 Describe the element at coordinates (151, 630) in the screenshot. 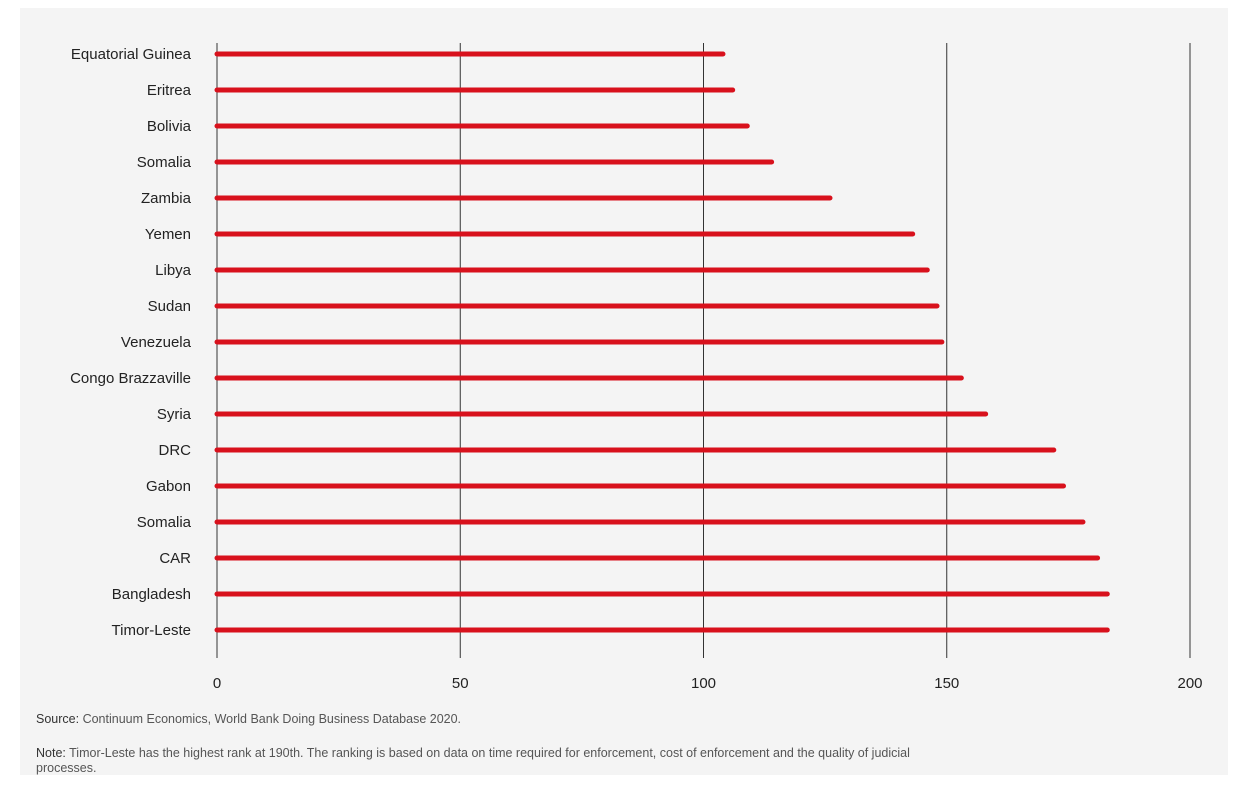

I see `category-label: Timor-Leste` at that location.